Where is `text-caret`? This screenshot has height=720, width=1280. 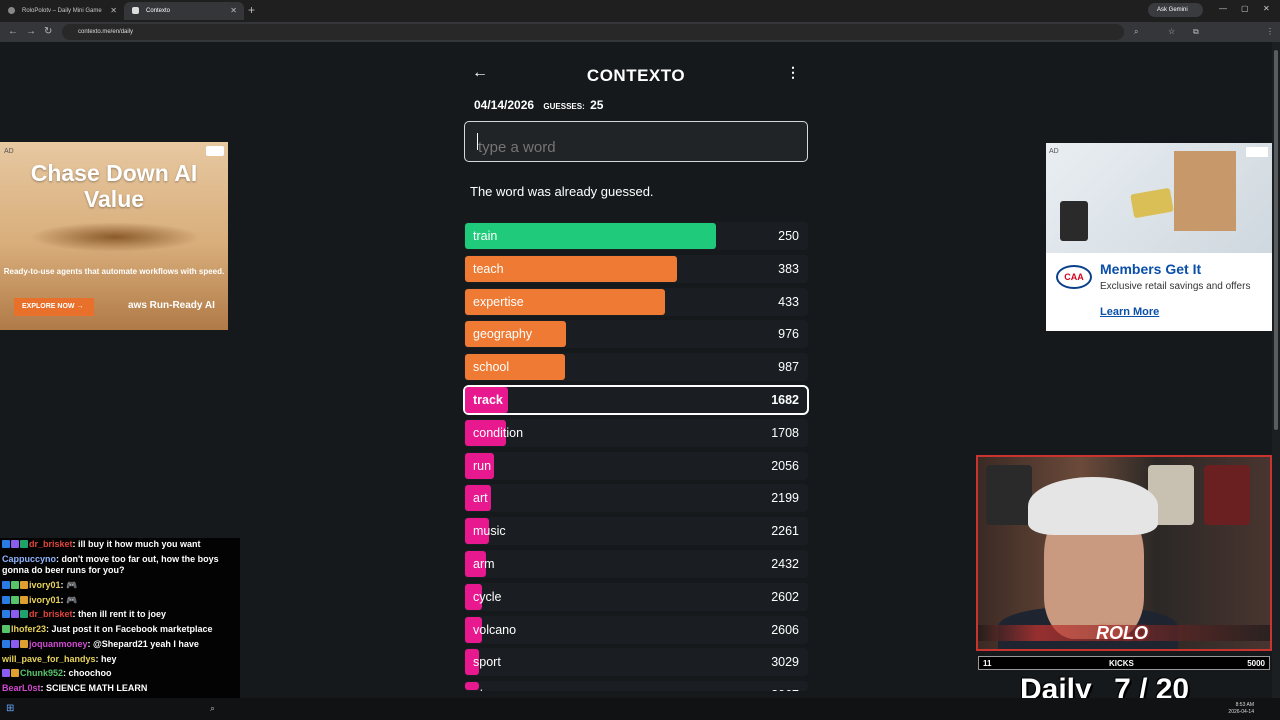 text-caret is located at coordinates (477, 141).